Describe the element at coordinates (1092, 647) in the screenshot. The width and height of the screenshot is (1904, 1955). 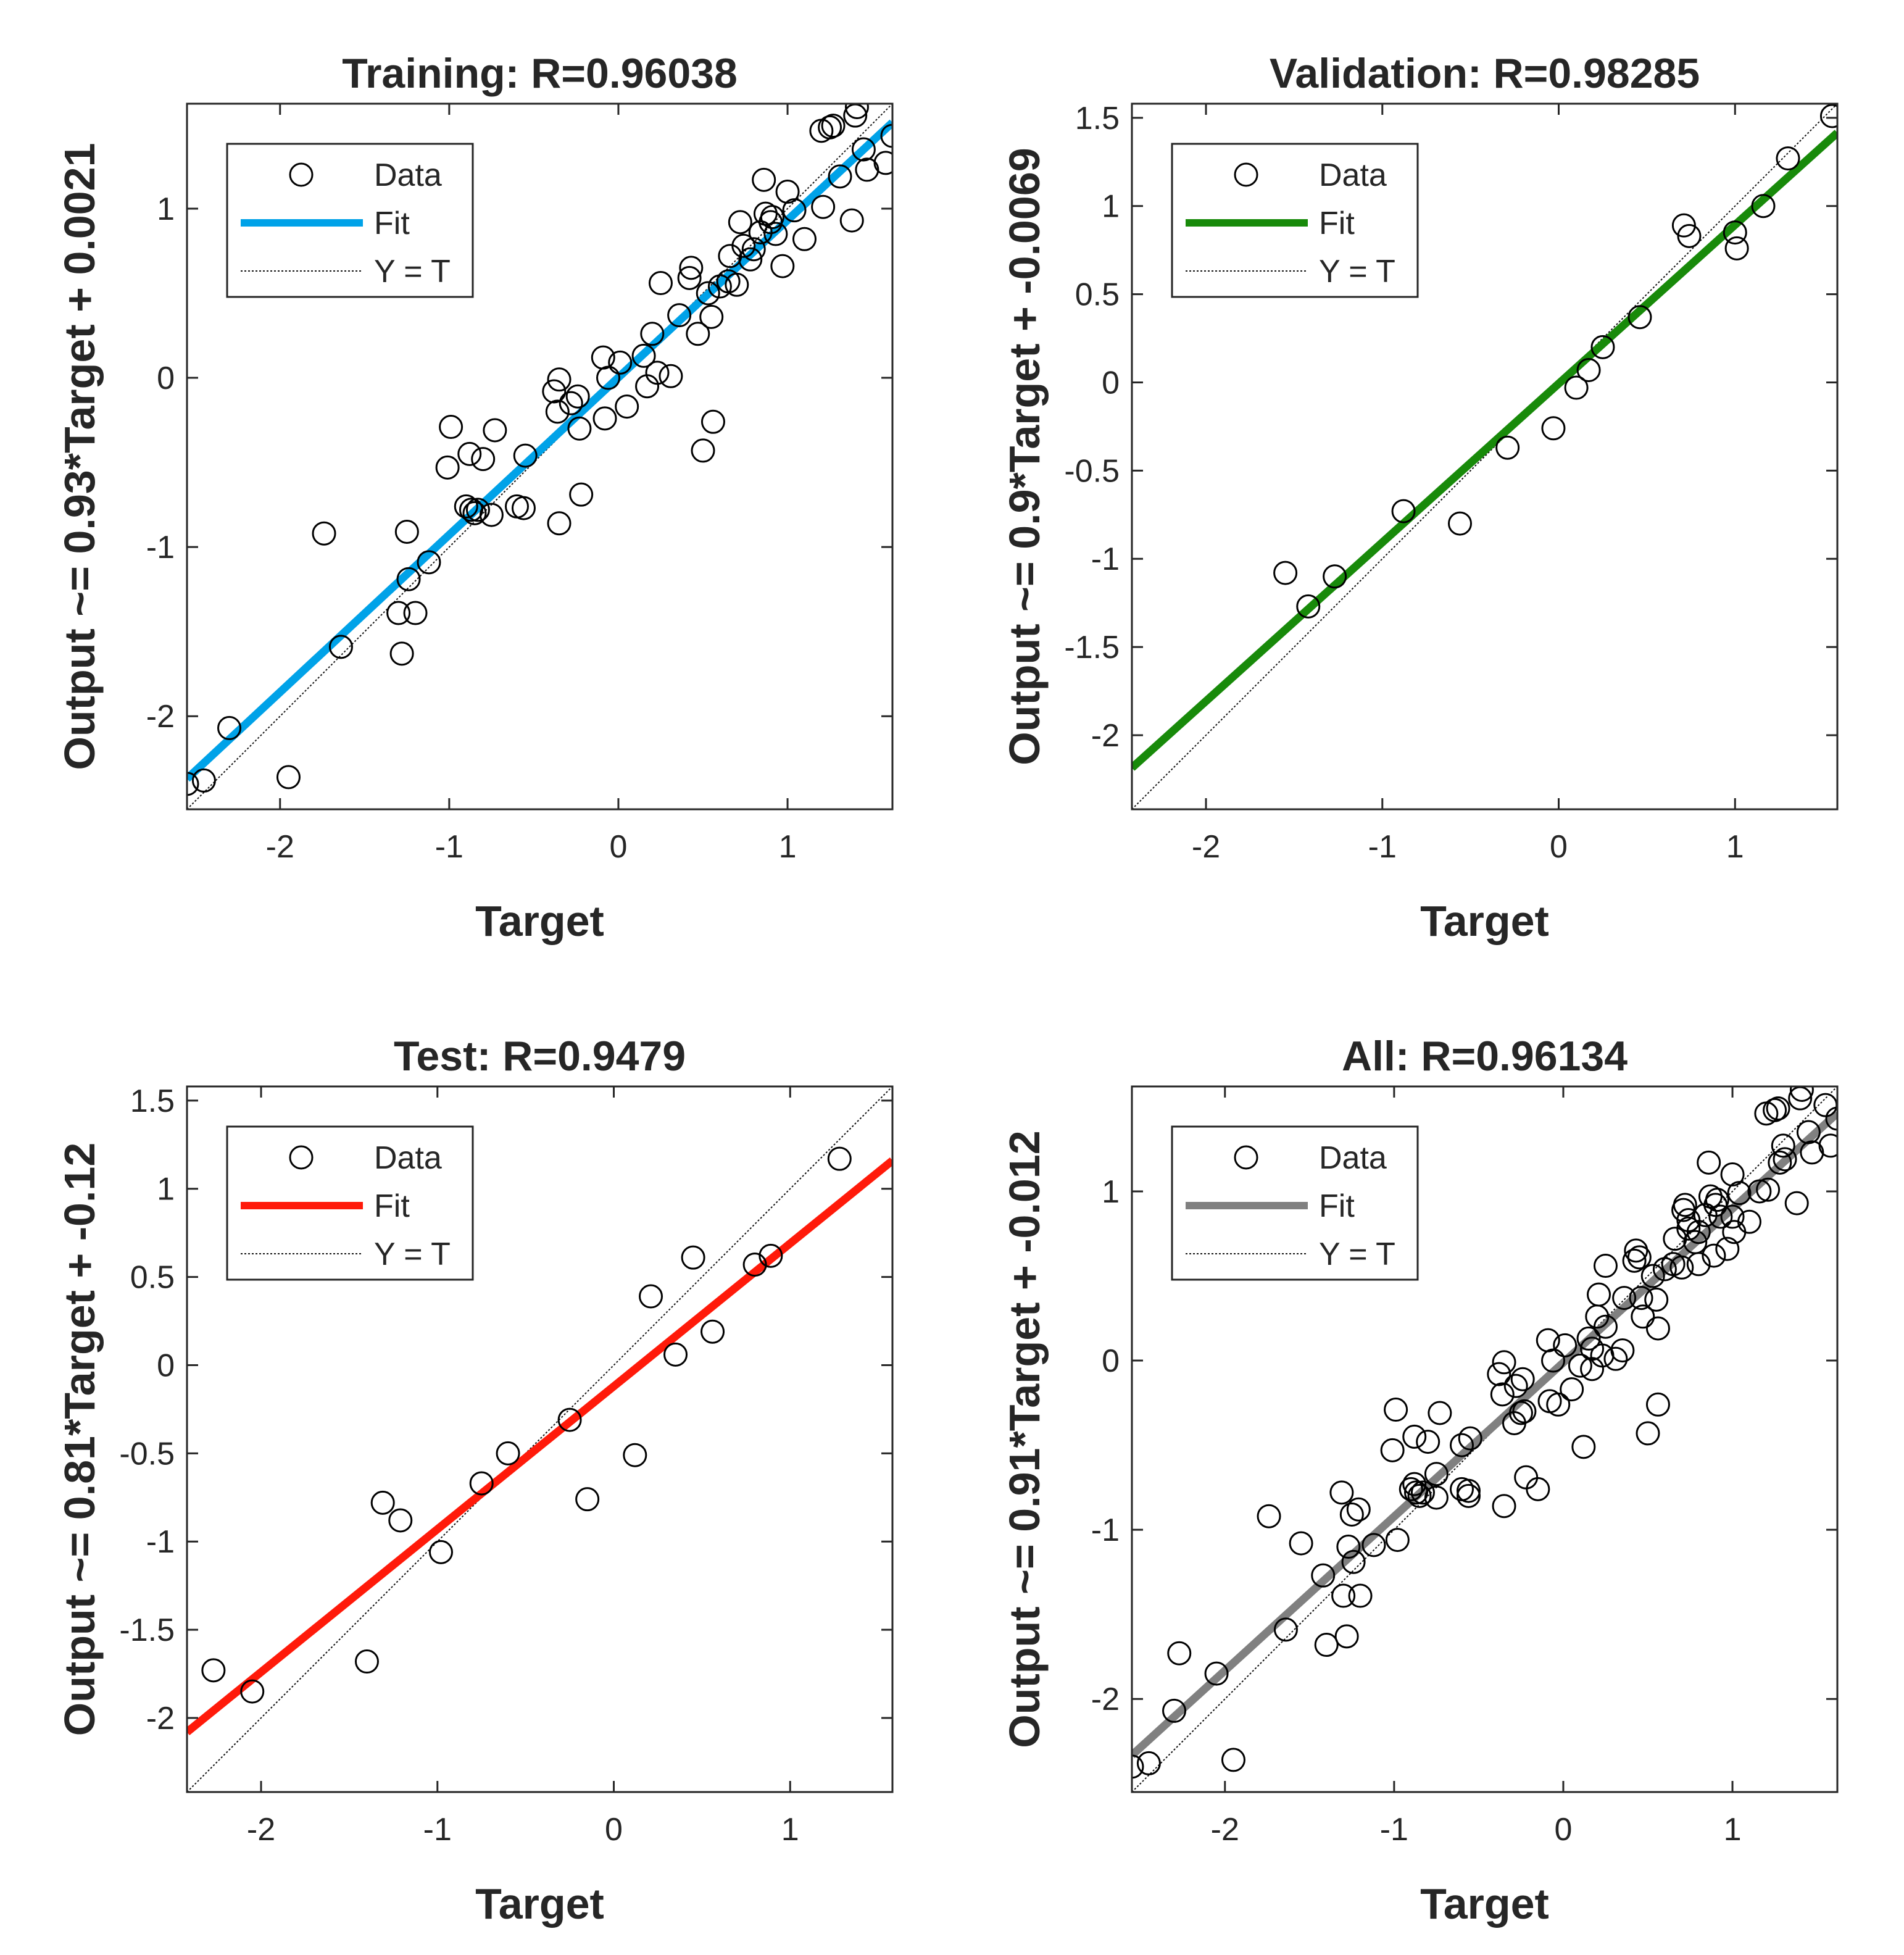
I see `y-tick-label: -1.5` at that location.